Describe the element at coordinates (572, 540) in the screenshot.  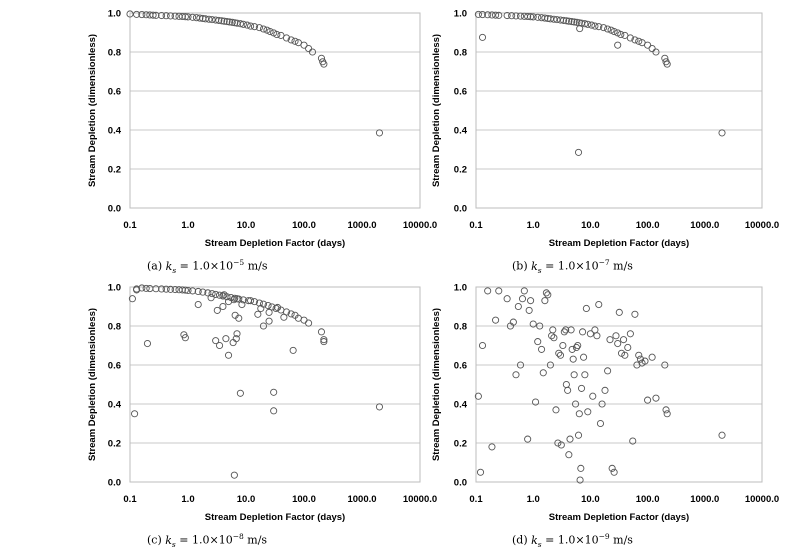
I see `caption-d: (d) ks = 1.0×10−9 m/s` at that location.